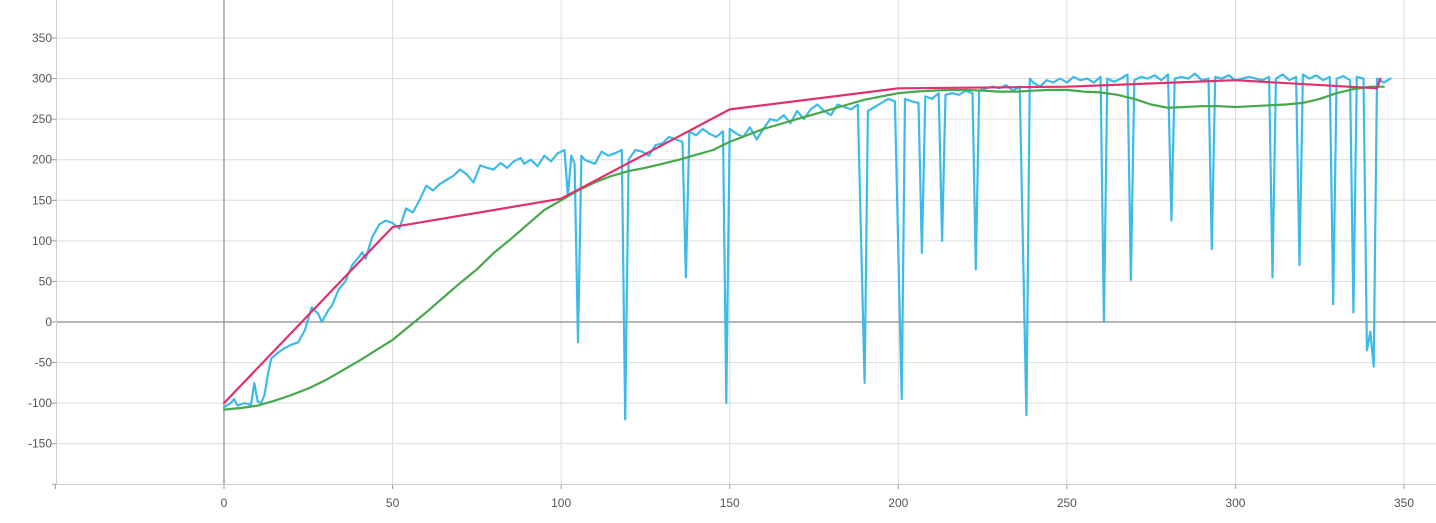  I want to click on y-tick-label: 0, so click(48, 322).